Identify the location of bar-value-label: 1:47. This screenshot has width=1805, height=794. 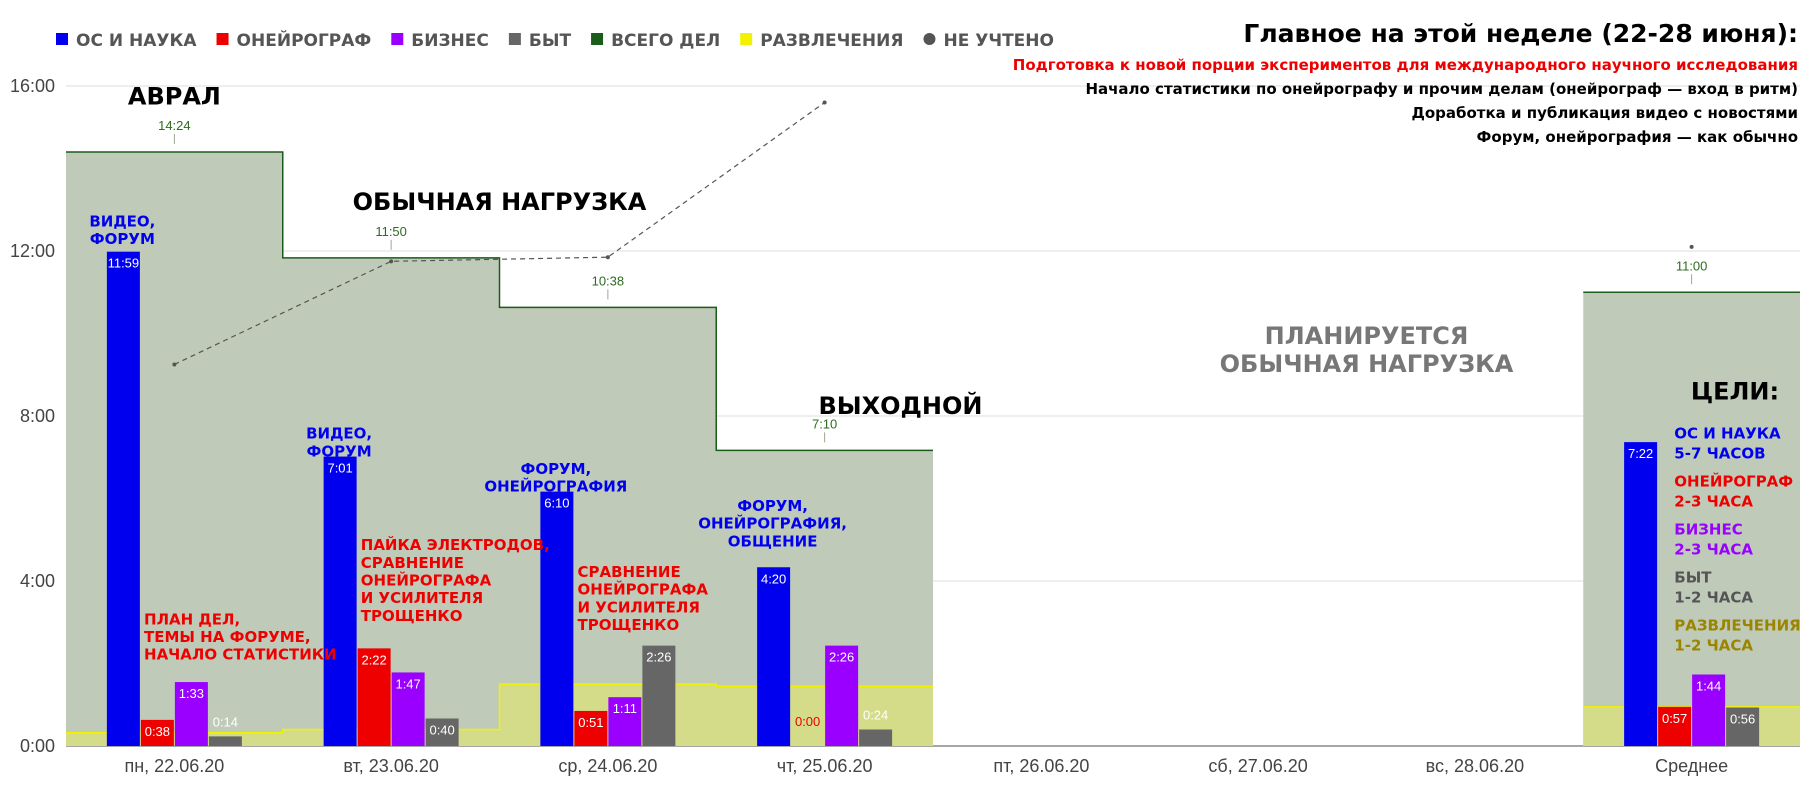
(407, 683).